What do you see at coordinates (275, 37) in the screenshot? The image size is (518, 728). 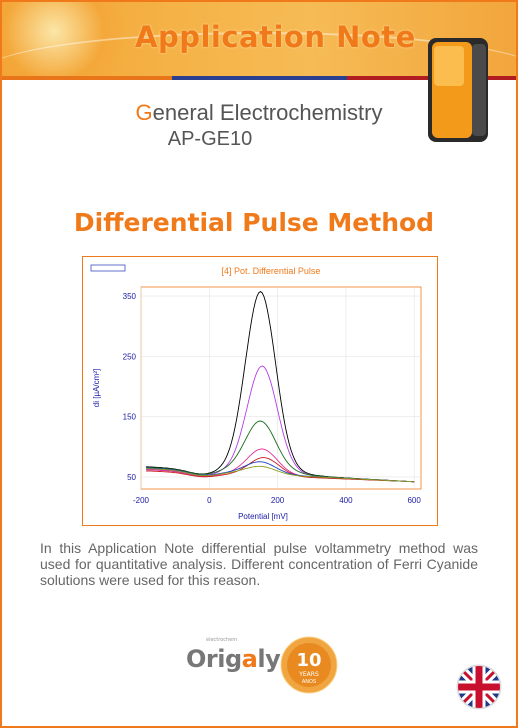 I see `banner-title: Application Note` at bounding box center [275, 37].